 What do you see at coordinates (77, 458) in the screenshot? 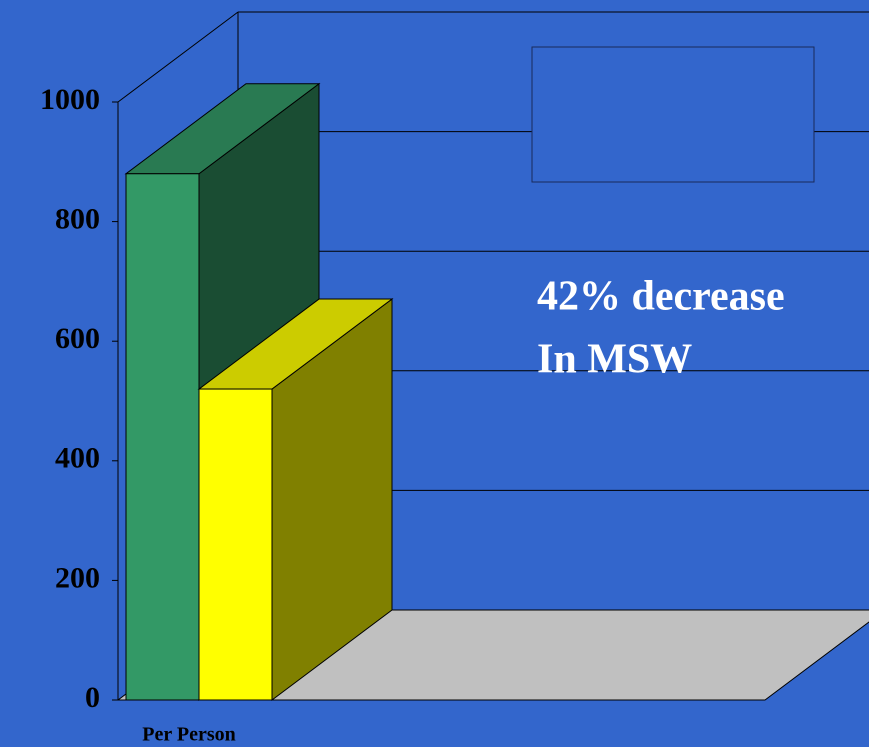
I see `y-tick-label: 400` at bounding box center [77, 458].